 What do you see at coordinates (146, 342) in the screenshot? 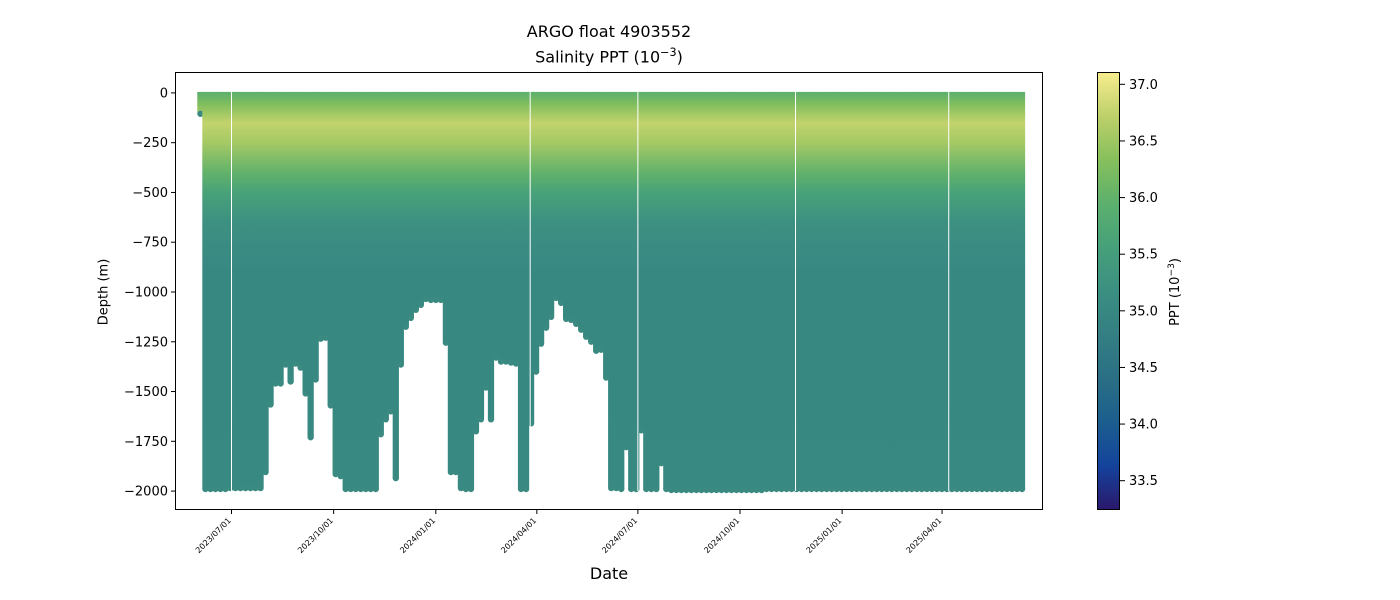
I see `y-tick-label: −1250` at bounding box center [146, 342].